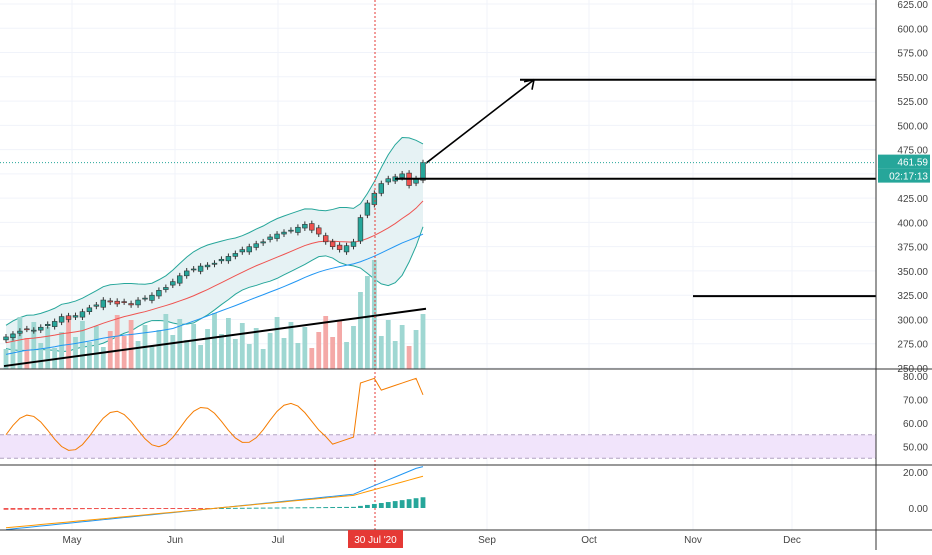  Describe the element at coordinates (912, 345) in the screenshot. I see `price-tick-label: 275.00` at that location.